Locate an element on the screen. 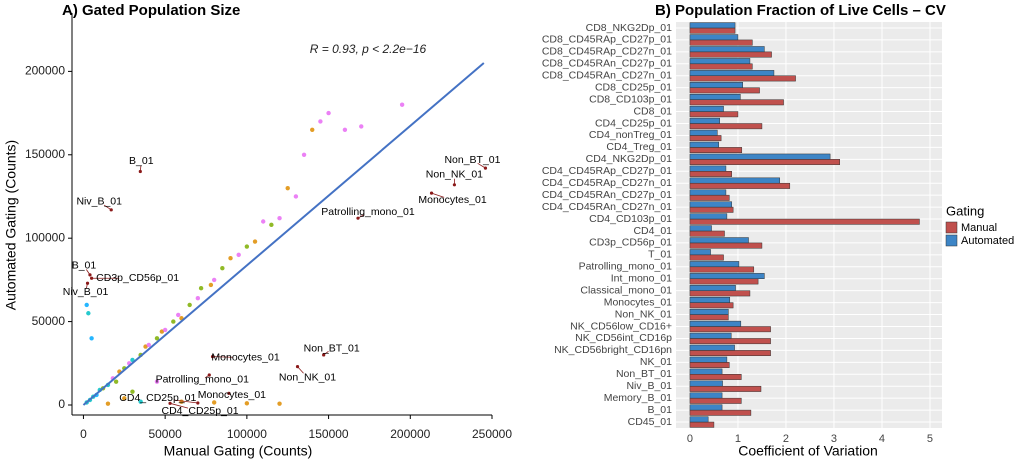 This screenshot has width=1024, height=461. y-tick-label: Int_mono_01 is located at coordinates (641, 279).